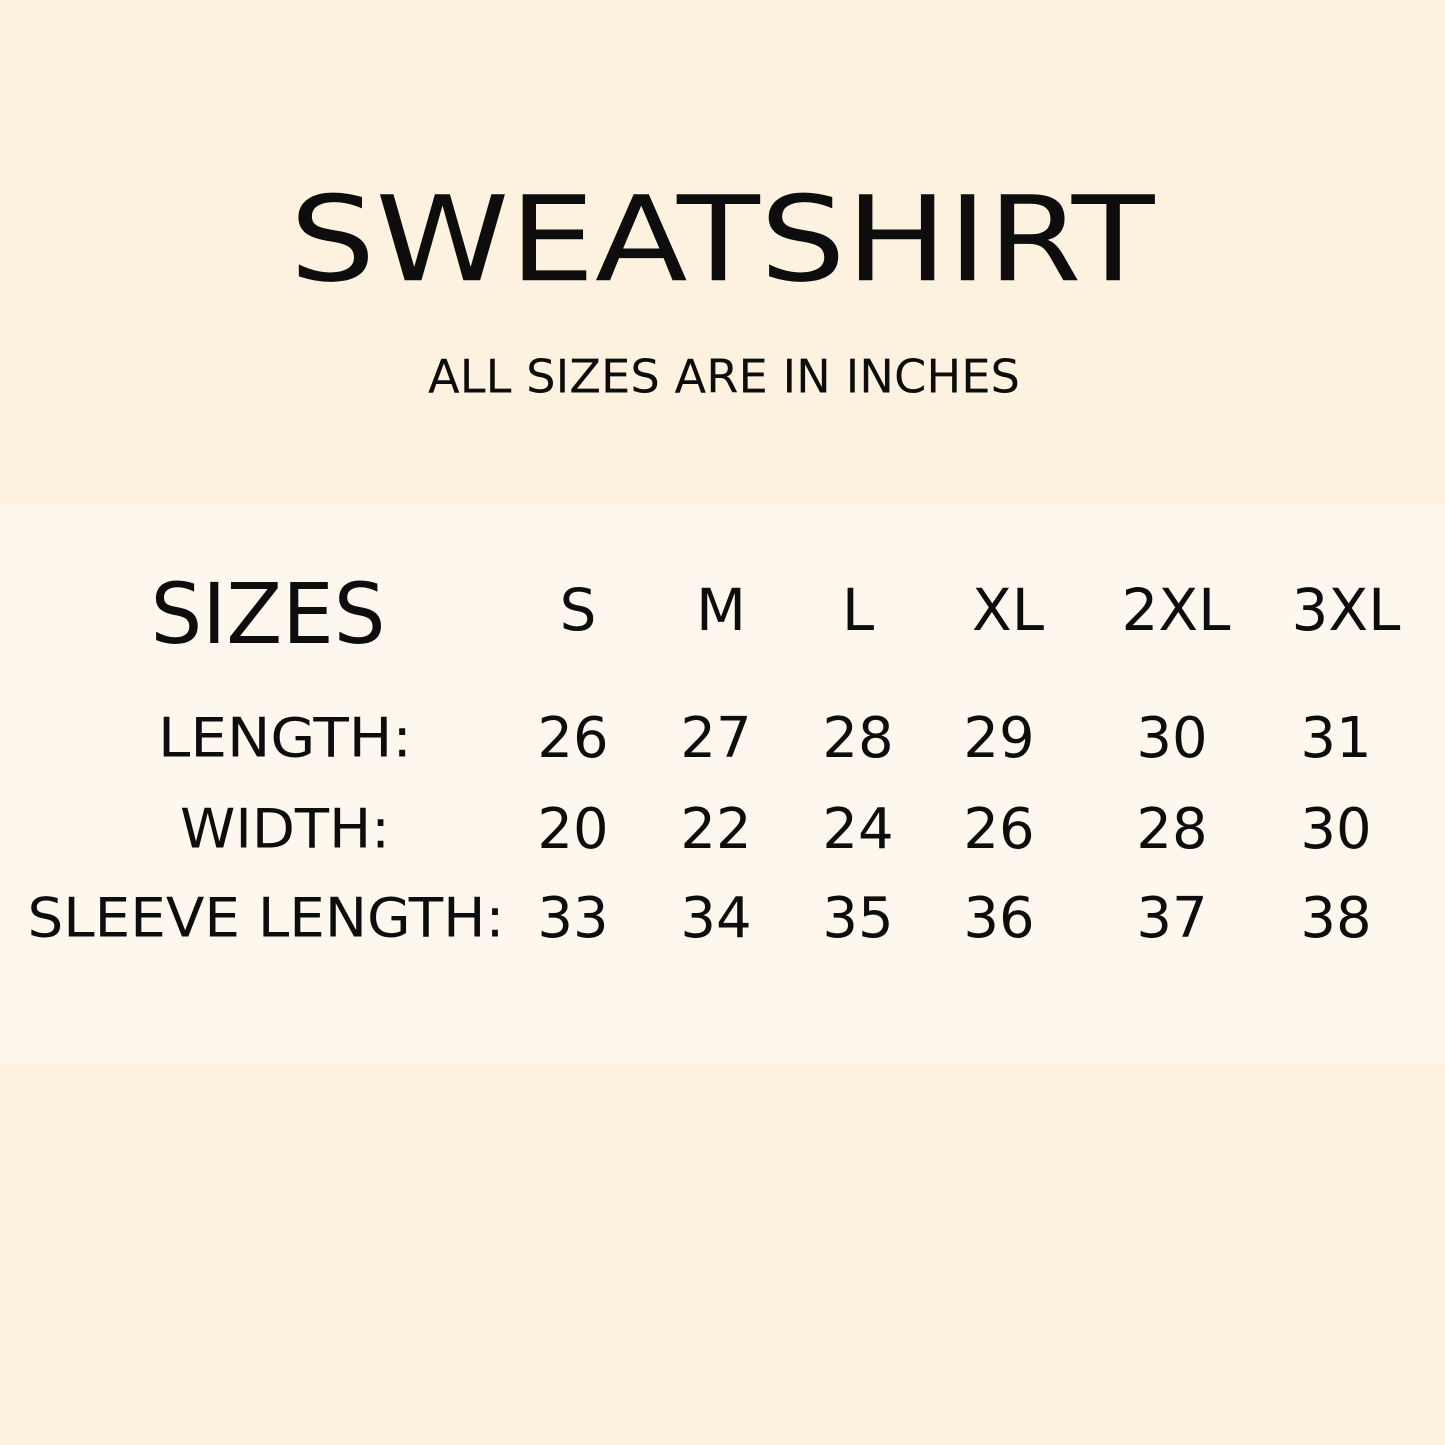 Image resolution: width=1445 pixels, height=1445 pixels. I want to click on cell-value: 38, so click(1335, 918).